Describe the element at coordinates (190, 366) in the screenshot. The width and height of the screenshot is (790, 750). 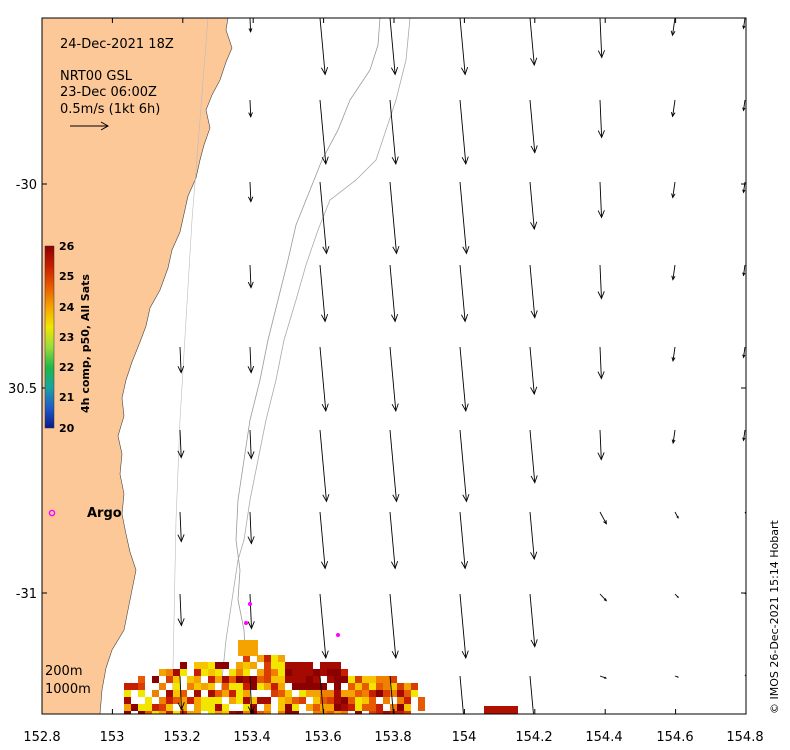
I see `coast-outline-offshore` at that location.